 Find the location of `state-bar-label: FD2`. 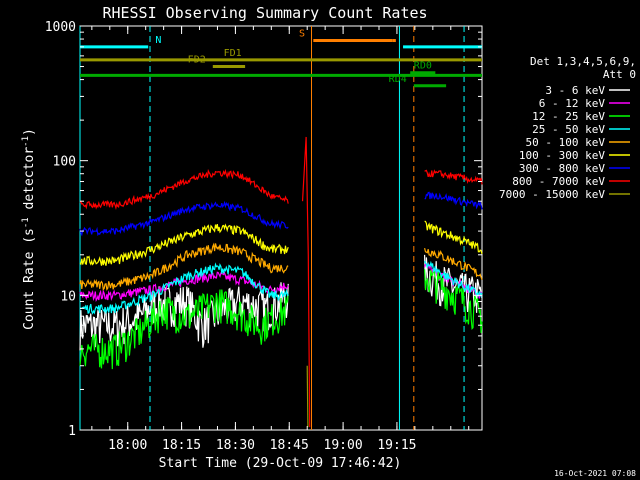

state-bar-label: FD2 is located at coordinates (197, 60).